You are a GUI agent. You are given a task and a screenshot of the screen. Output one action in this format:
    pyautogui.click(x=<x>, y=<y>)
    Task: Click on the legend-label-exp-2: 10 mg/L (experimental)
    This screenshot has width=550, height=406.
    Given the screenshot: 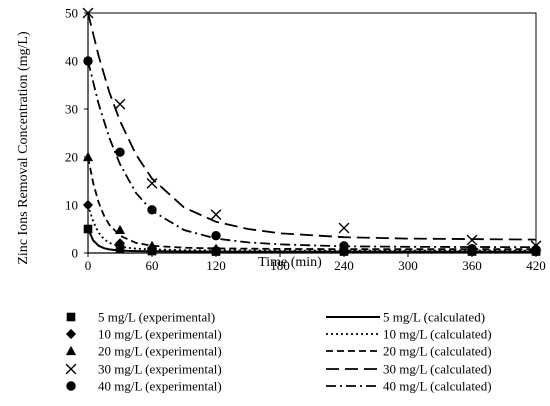 What is the action you would take?
    pyautogui.click(x=160, y=334)
    